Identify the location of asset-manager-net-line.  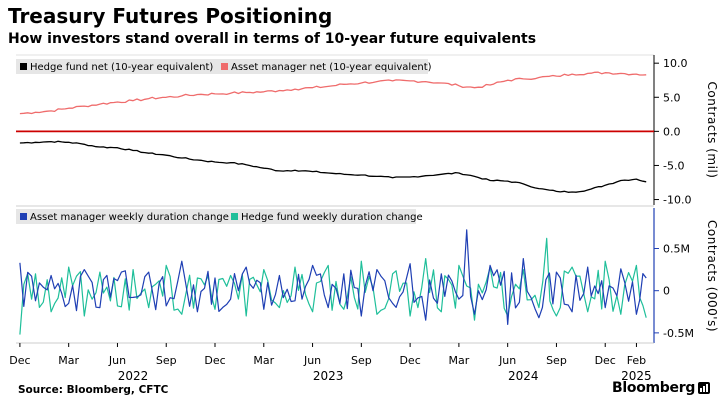
(333, 93).